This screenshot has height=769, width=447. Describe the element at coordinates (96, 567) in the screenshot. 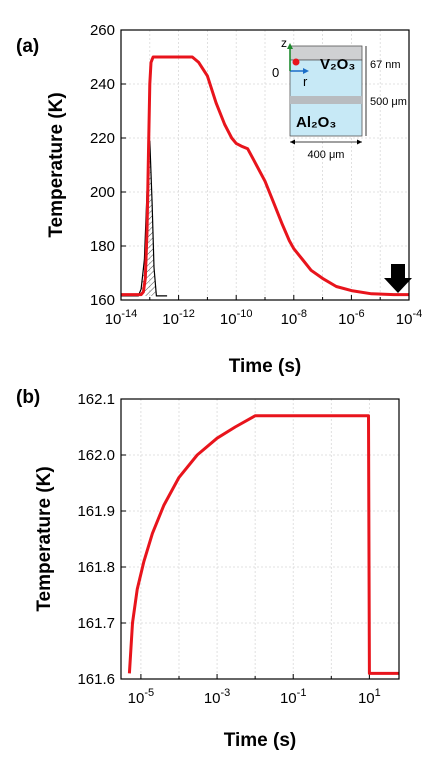

I see `y-tick-label: 161.8` at that location.